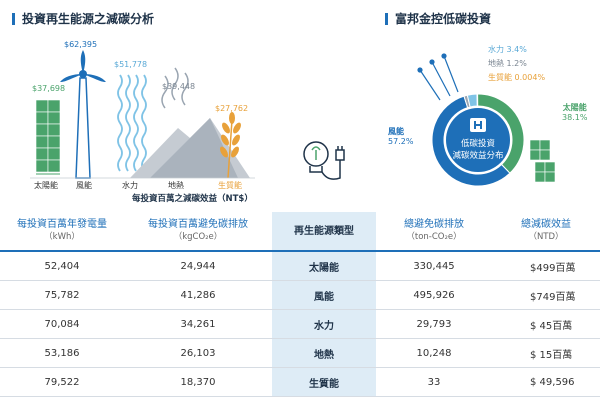  I want to click on cell-kwh: 75,782, so click(62, 295).